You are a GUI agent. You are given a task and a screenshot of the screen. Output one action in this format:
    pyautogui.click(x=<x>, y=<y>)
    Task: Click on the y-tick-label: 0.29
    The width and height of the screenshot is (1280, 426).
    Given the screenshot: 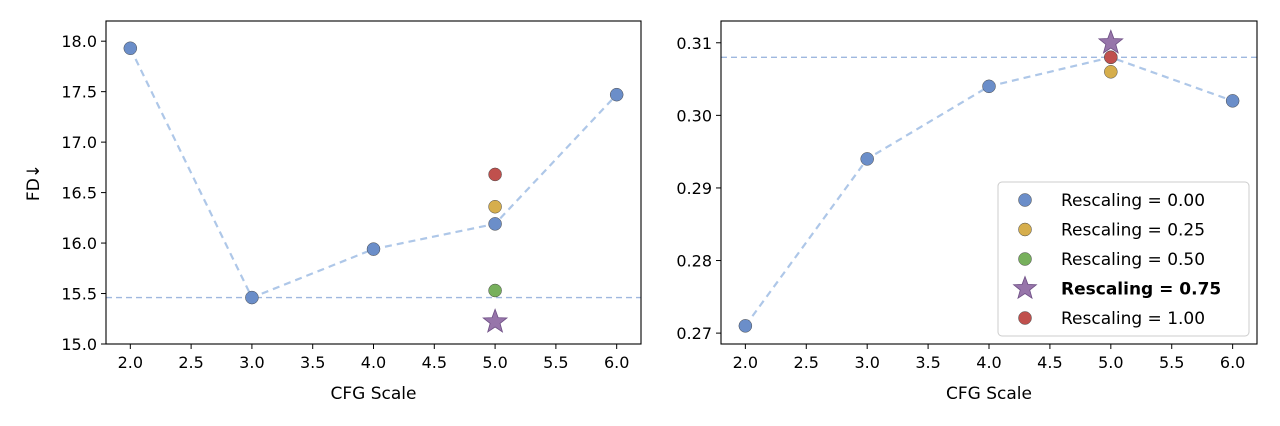 What is the action you would take?
    pyautogui.click(x=694, y=188)
    